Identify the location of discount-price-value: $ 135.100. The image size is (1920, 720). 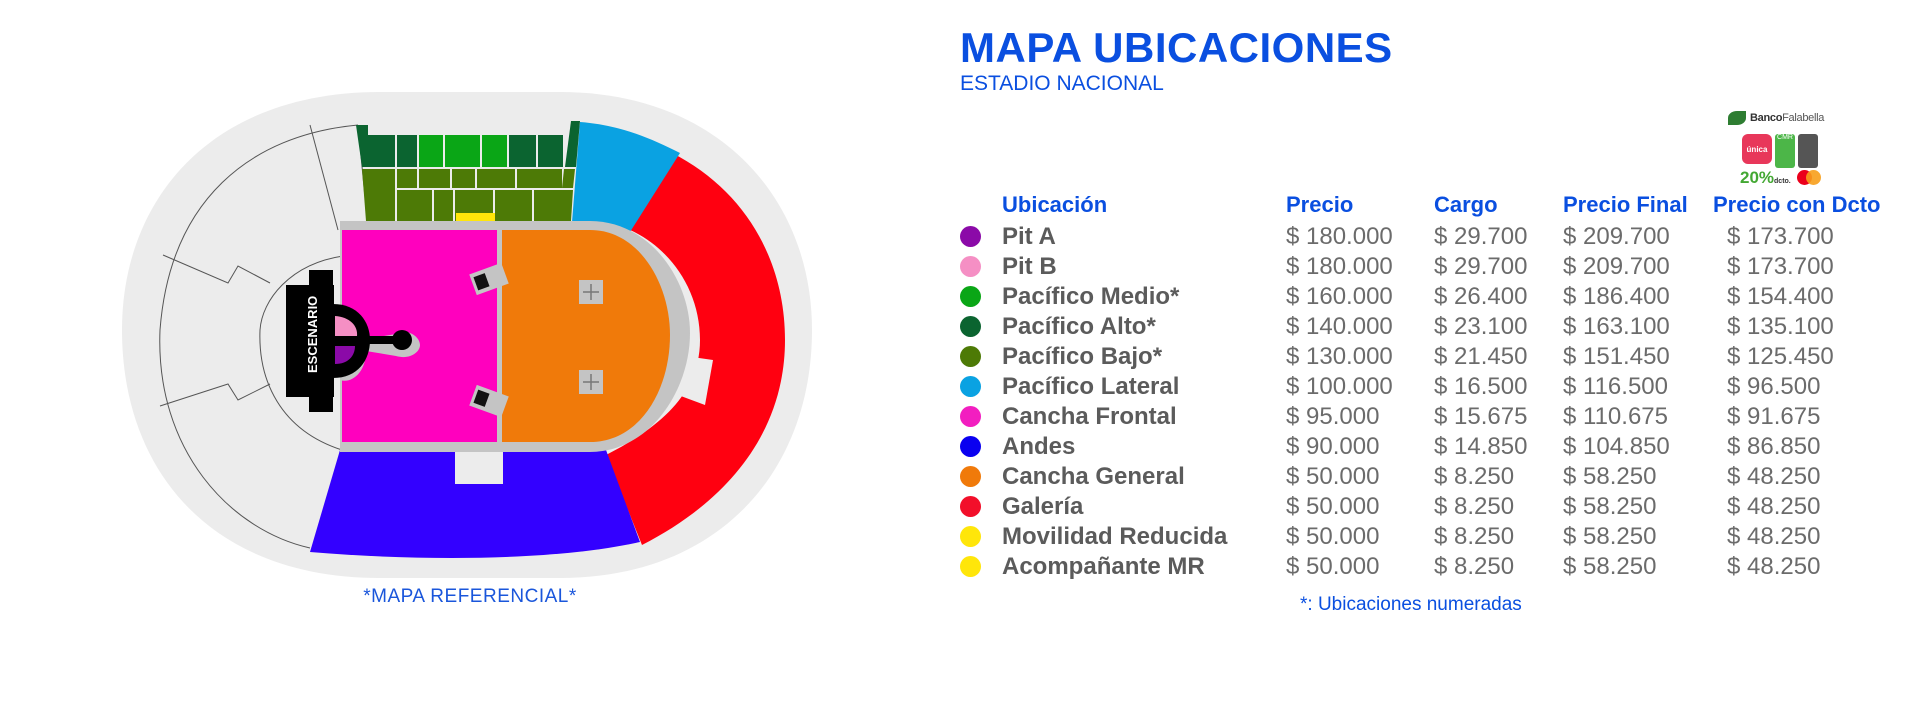
(1780, 326).